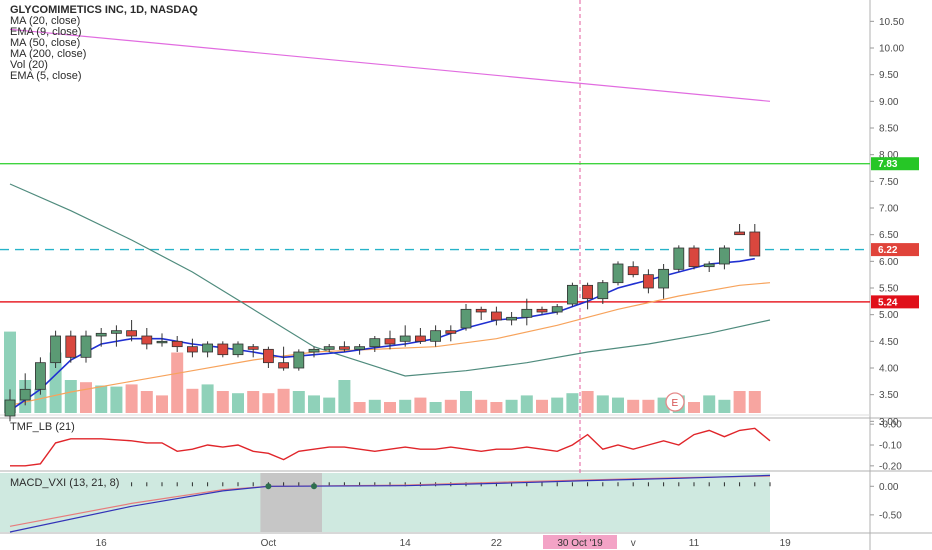 The height and width of the screenshot is (550, 932). What do you see at coordinates (895, 250) in the screenshot?
I see `price-tag-box` at bounding box center [895, 250].